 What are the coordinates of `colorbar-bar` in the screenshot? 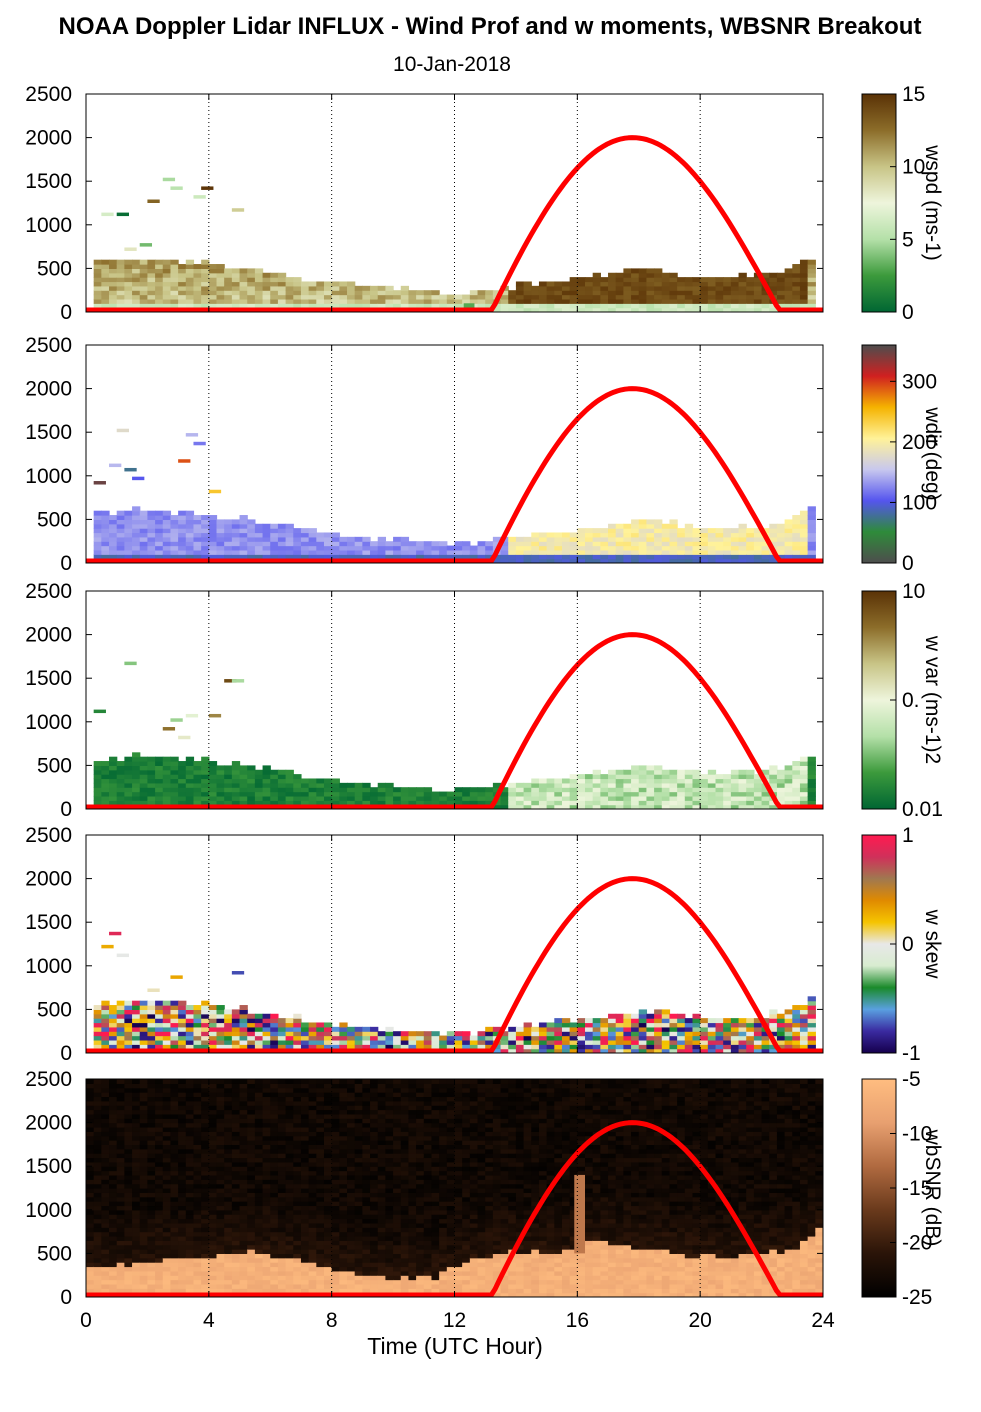 It's located at (879, 700).